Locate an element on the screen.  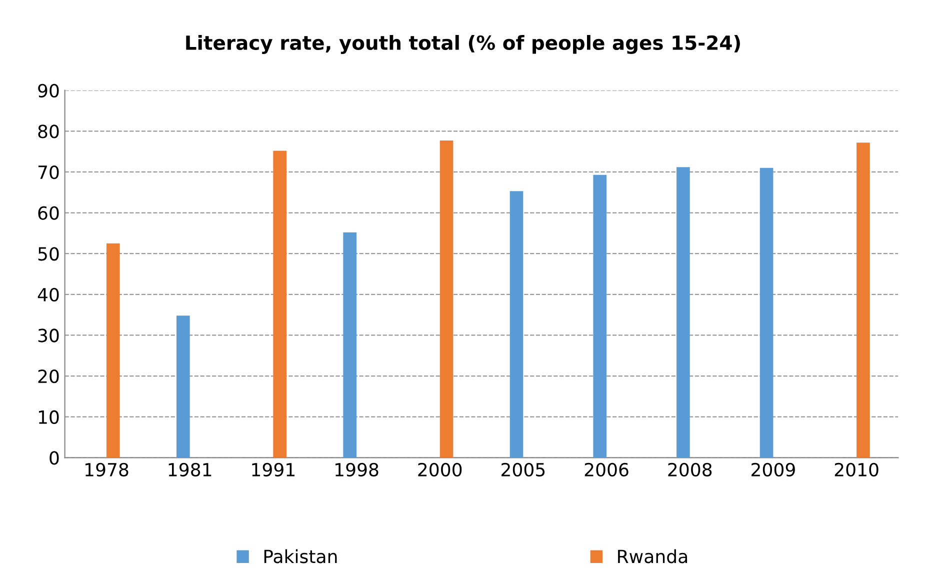
y-tick-label: 60 is located at coordinates (48, 213).